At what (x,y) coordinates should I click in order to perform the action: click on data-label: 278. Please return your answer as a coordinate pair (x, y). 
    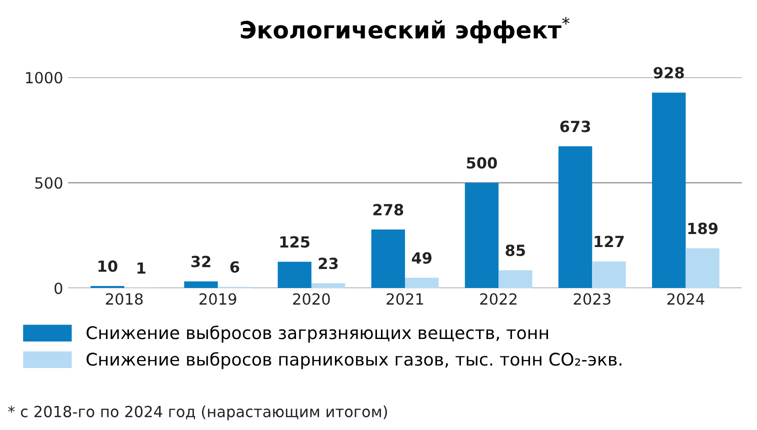
    Looking at the image, I should click on (388, 210).